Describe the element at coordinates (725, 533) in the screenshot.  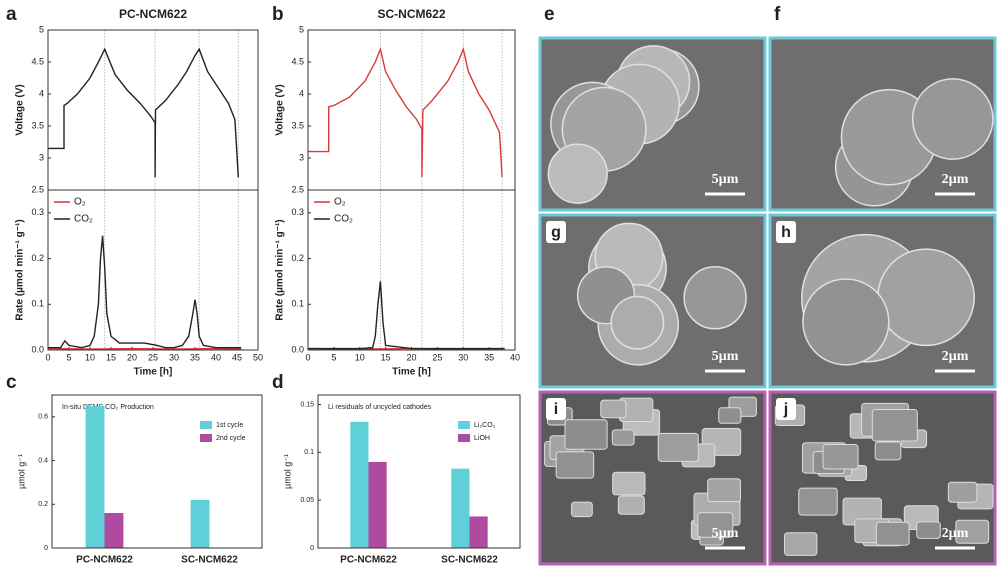
I see `scale-label: 5µm` at that location.